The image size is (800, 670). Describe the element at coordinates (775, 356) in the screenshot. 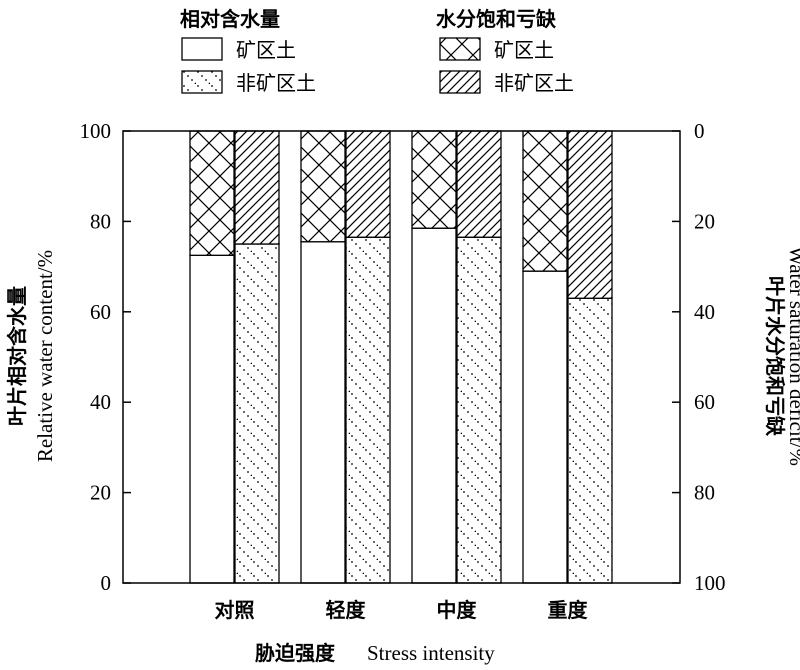

I see `y-axis-right-title-cn: 叶片水分饱和亏缺` at that location.